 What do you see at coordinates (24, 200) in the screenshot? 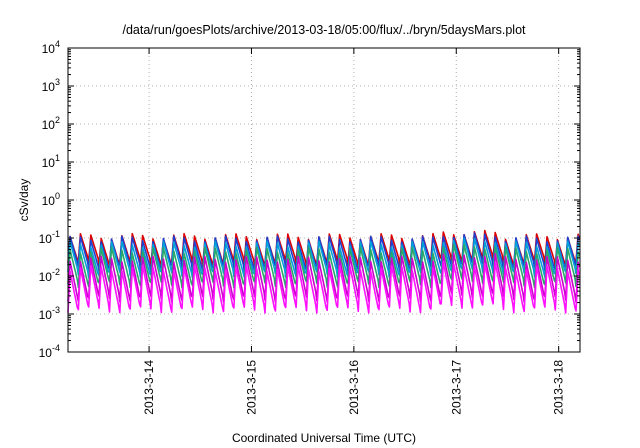
I see `y-axis-title: cSv/day` at bounding box center [24, 200].